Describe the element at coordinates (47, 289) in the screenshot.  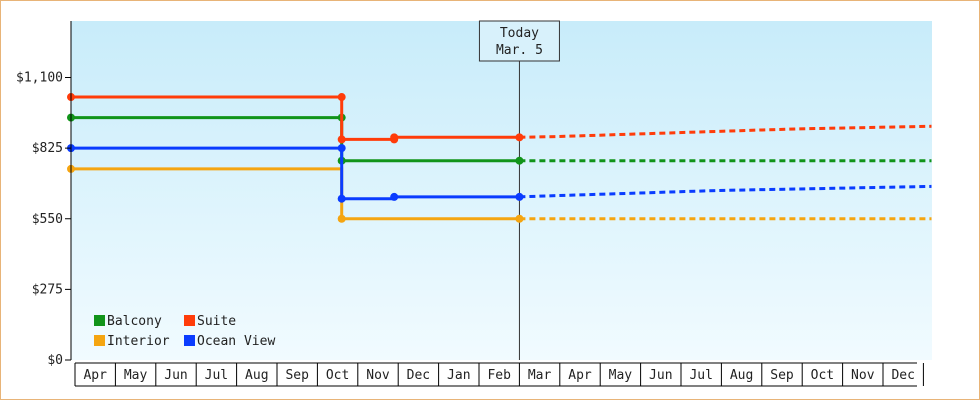
I see `y-tick-label: $275` at that location.